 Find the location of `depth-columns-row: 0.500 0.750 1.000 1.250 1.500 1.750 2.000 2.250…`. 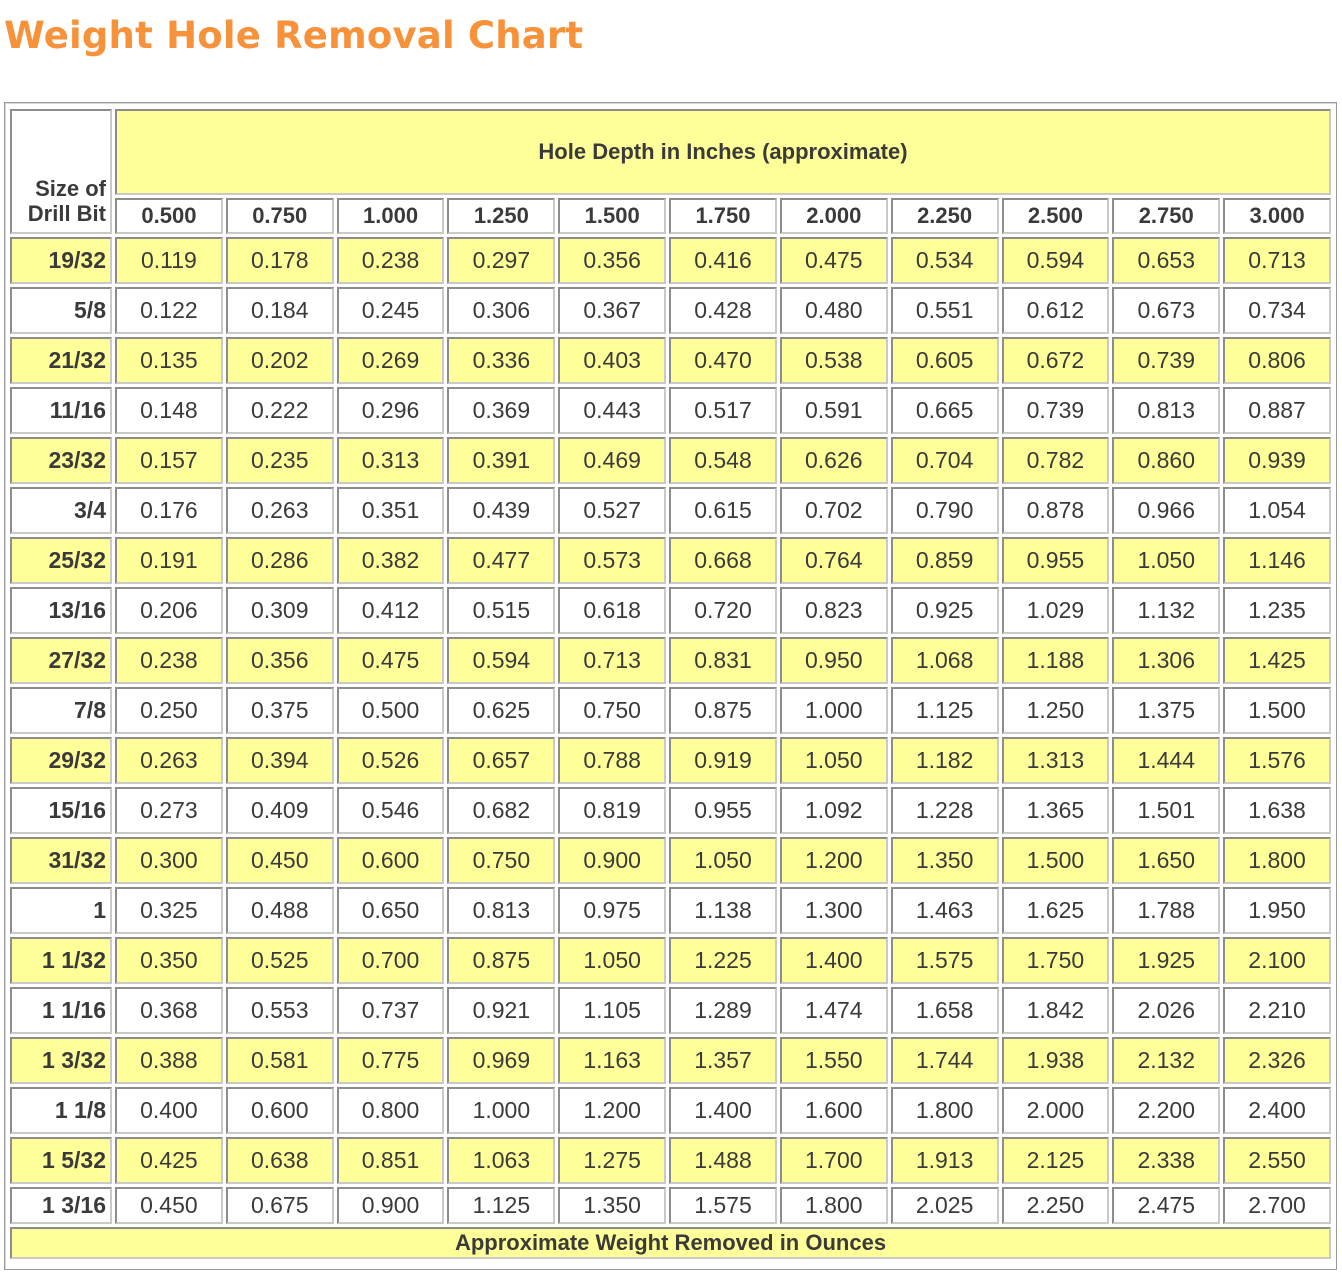

depth-columns-row: 0.500 0.750 1.000 1.250 1.500 1.750 2.000 2.250… is located at coordinates (670, 216).